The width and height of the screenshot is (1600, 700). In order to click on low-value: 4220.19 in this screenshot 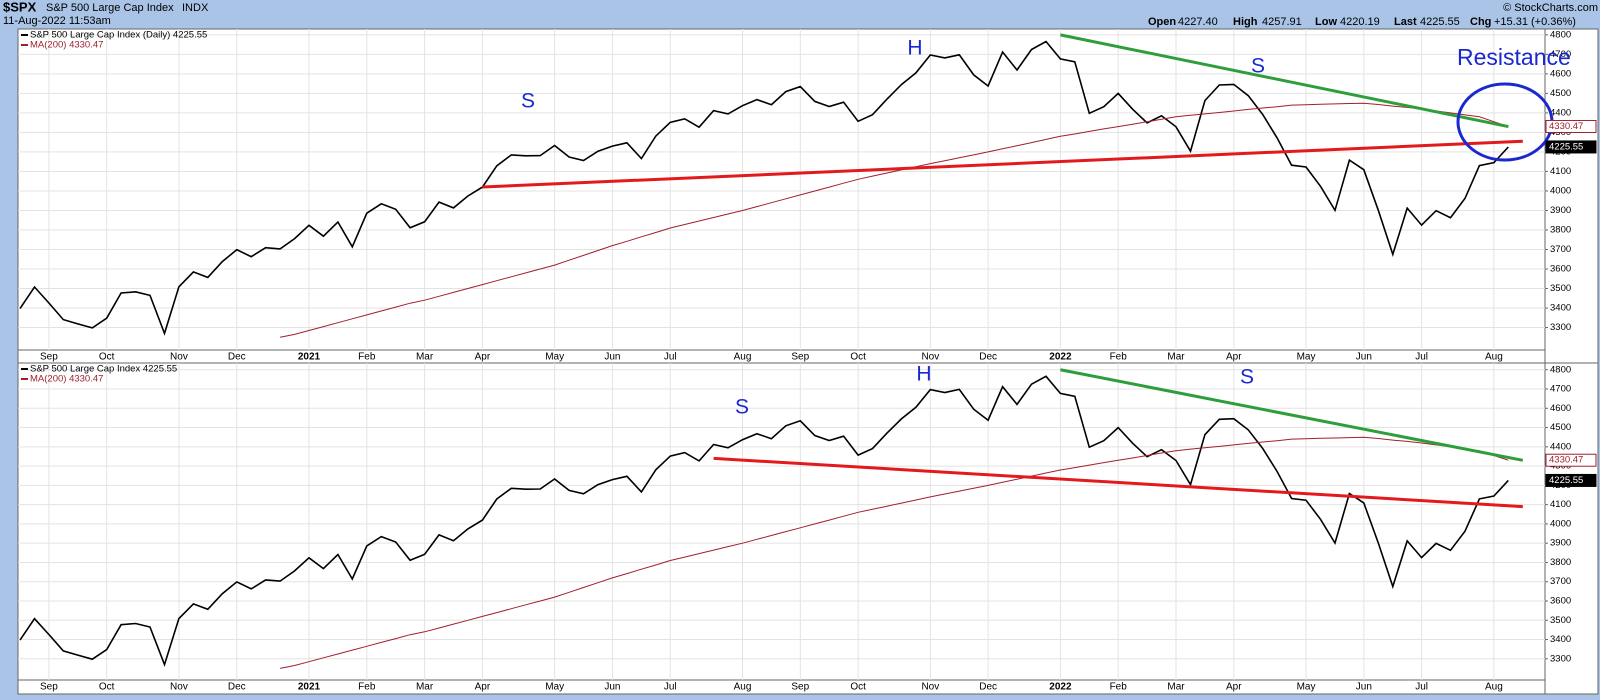, I will do `click(1360, 22)`.